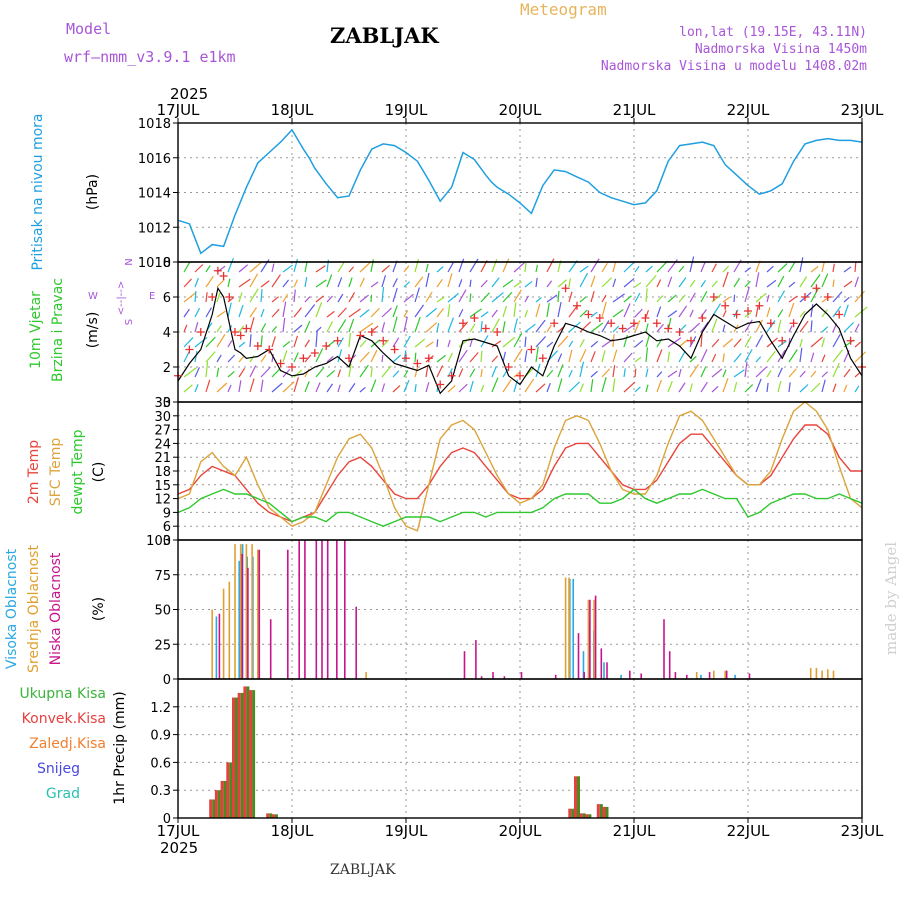  What do you see at coordinates (34, 472) in the screenshot?
I see `ylabel-temp: 2m Temp` at bounding box center [34, 472].